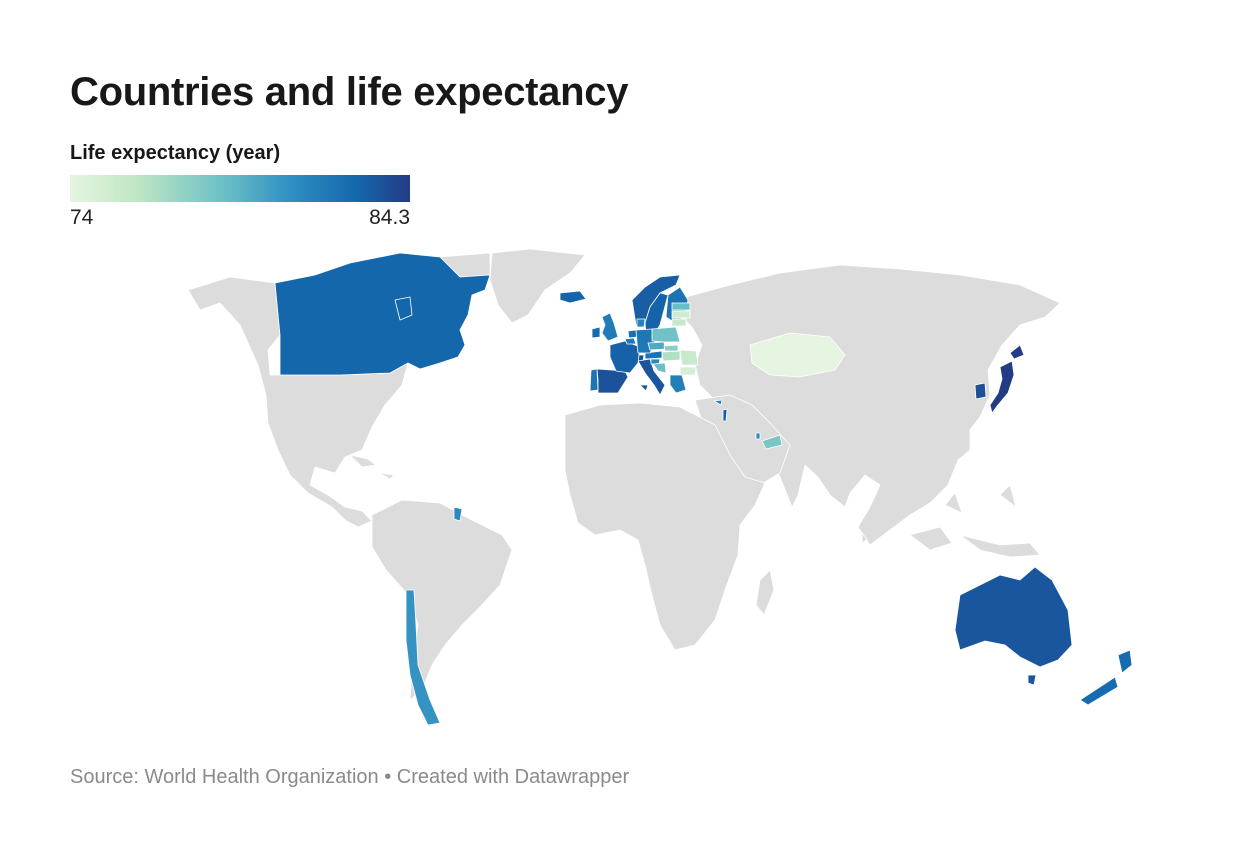  Describe the element at coordinates (625, 357) in the screenshot. I see `country-france: France: 82.5` at that location.